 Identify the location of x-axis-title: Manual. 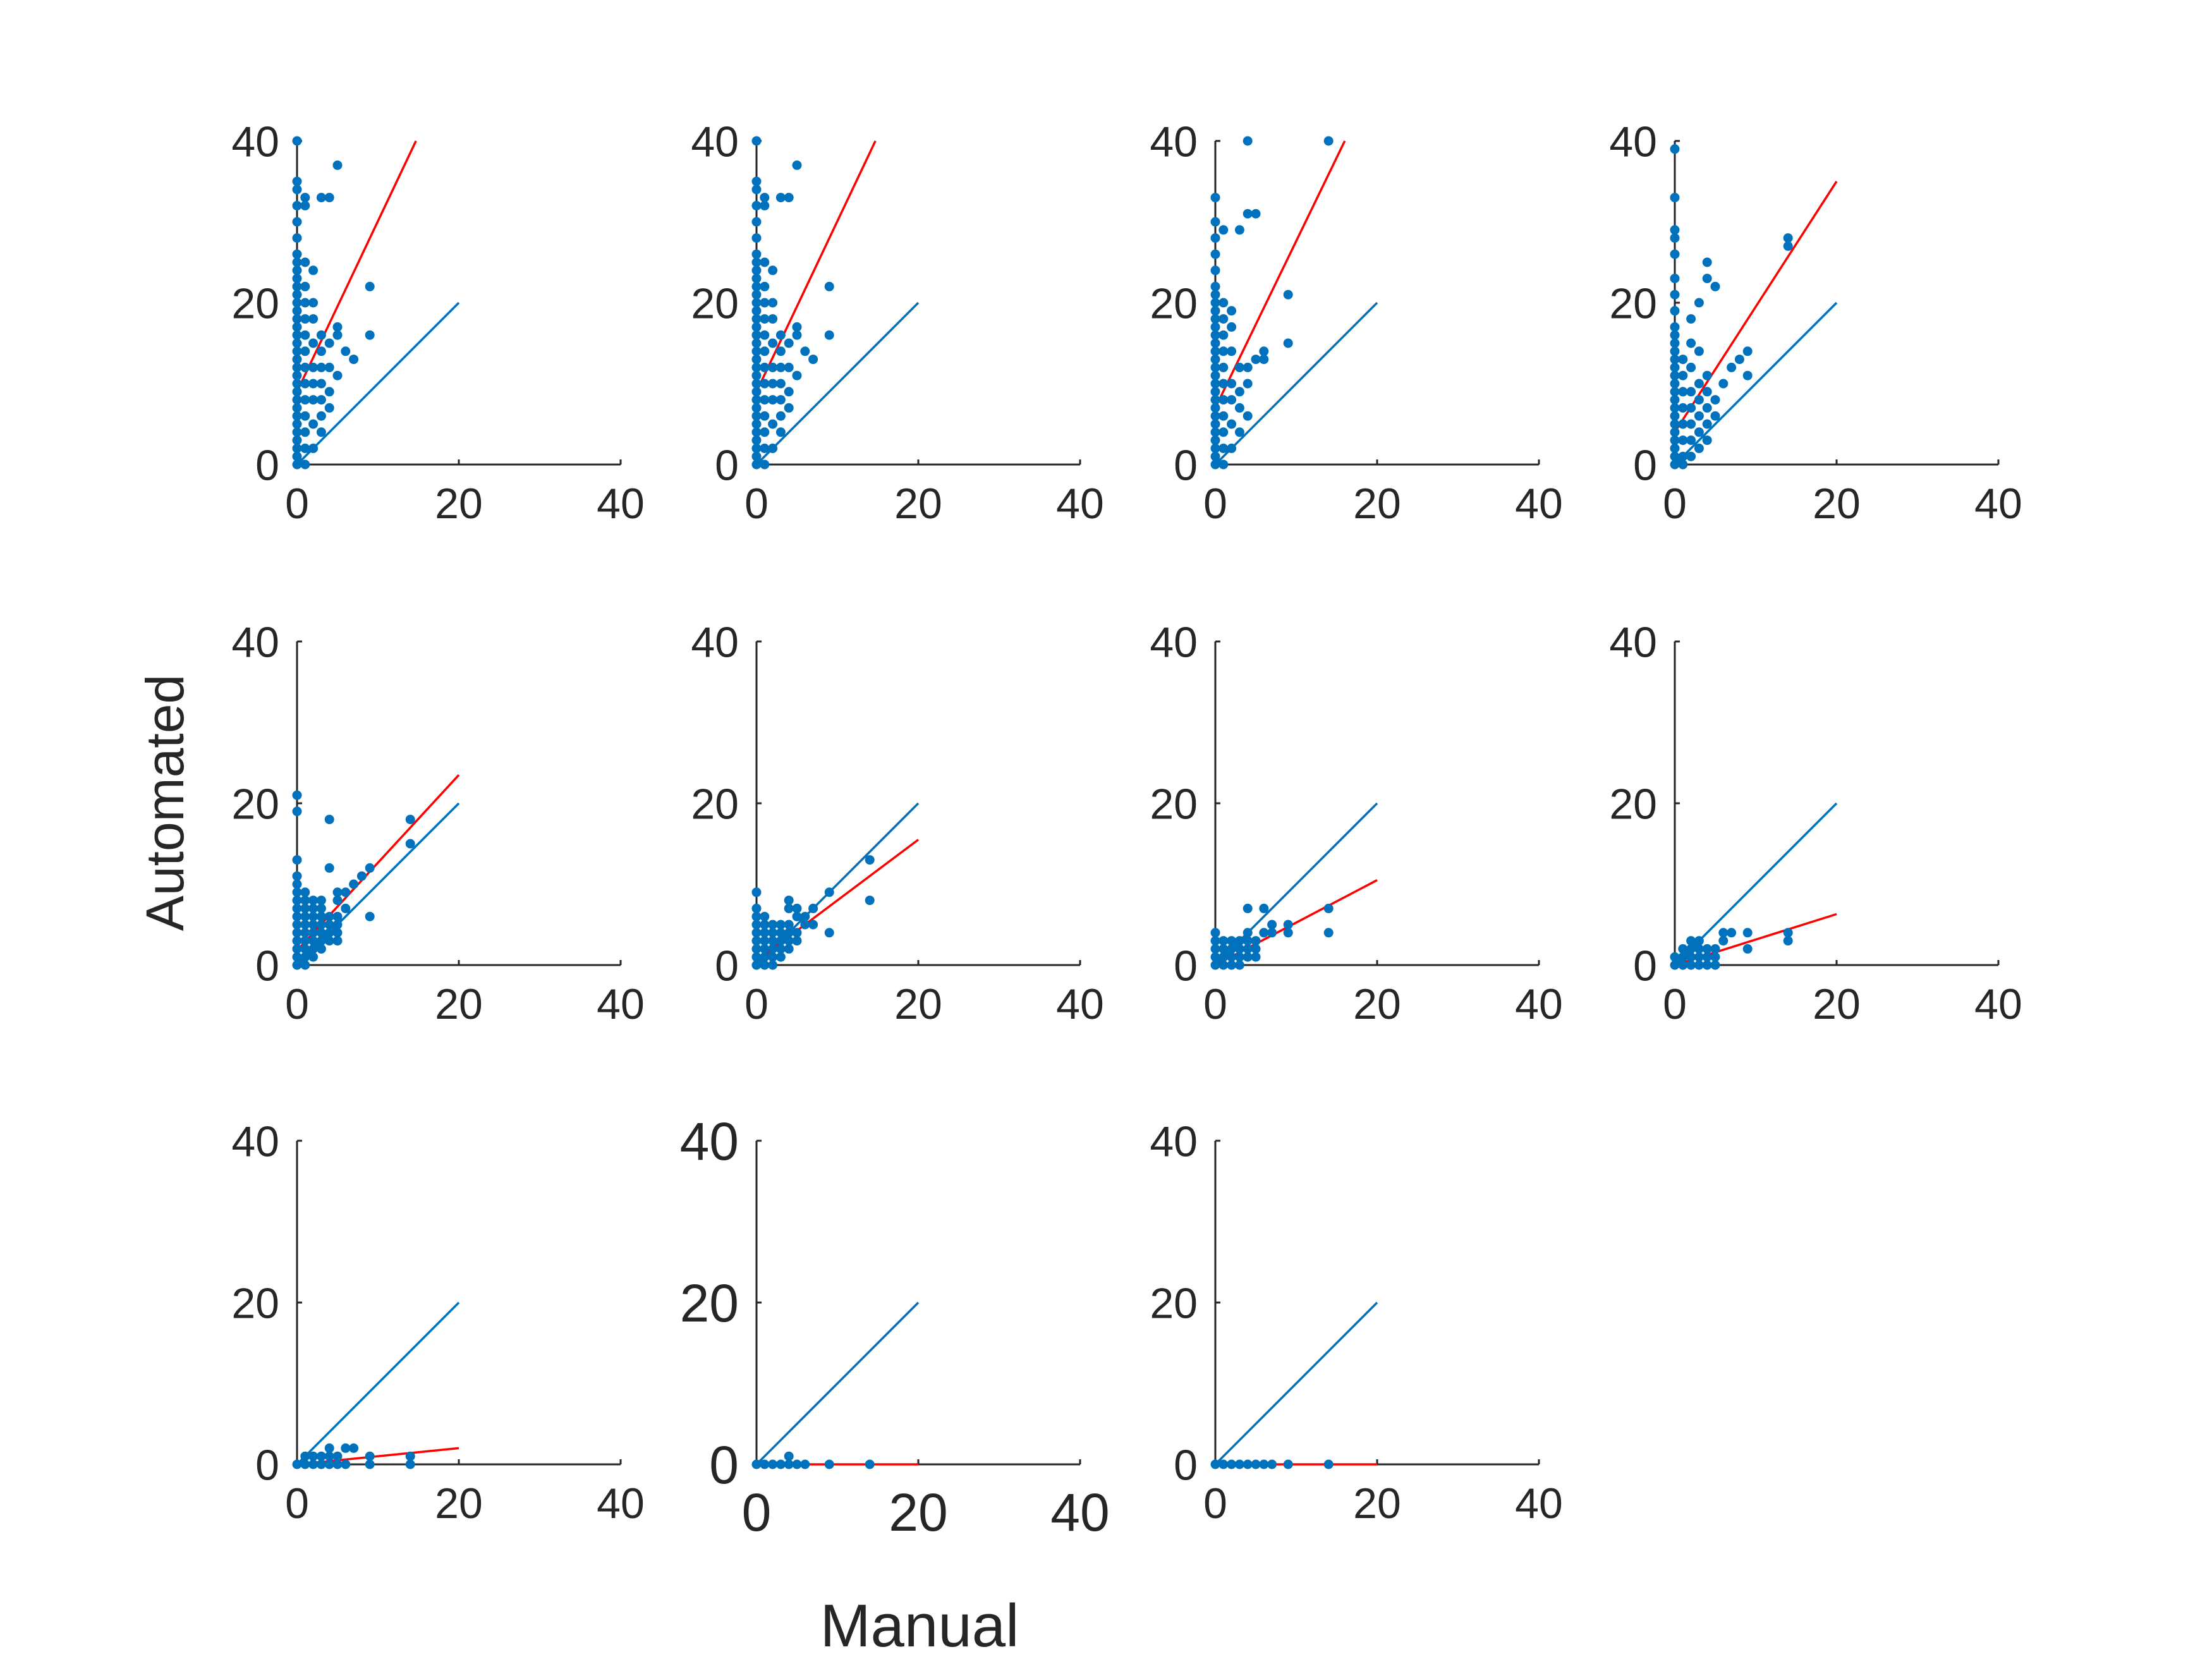
(919, 1625).